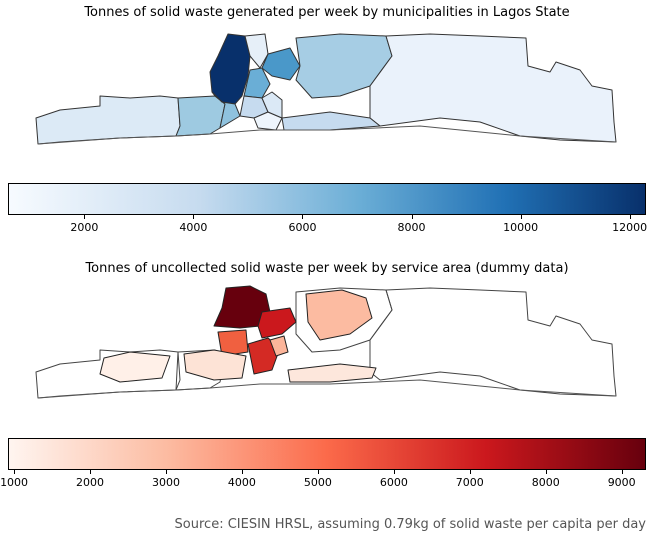  Describe the element at coordinates (470, 482) in the screenshot. I see `colorbar2-tick-label: 7000` at that location.